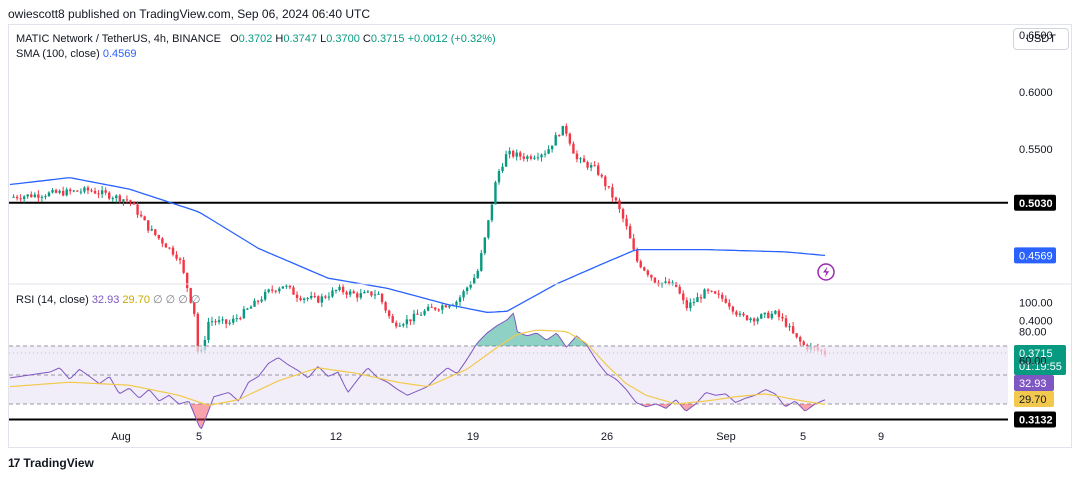 The height and width of the screenshot is (480, 1080). I want to click on sma-legend-label: SMA (100, close), so click(58, 54).